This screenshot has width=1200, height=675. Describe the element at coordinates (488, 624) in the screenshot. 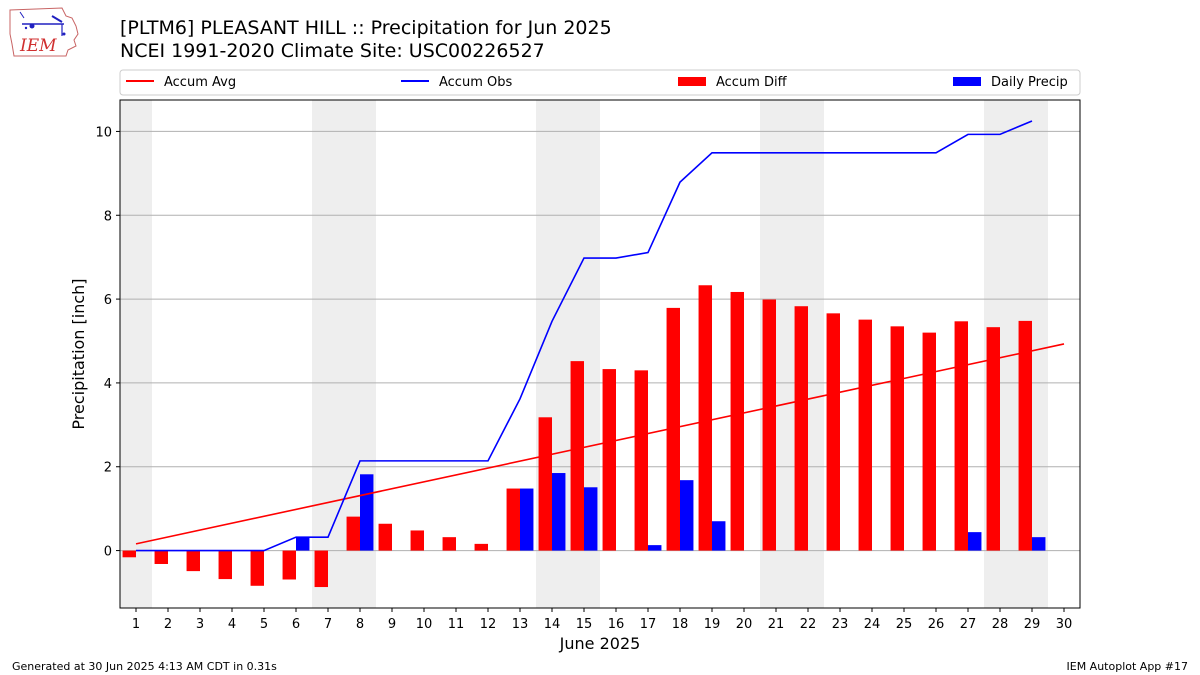

I see `x-tick-label: 12` at that location.